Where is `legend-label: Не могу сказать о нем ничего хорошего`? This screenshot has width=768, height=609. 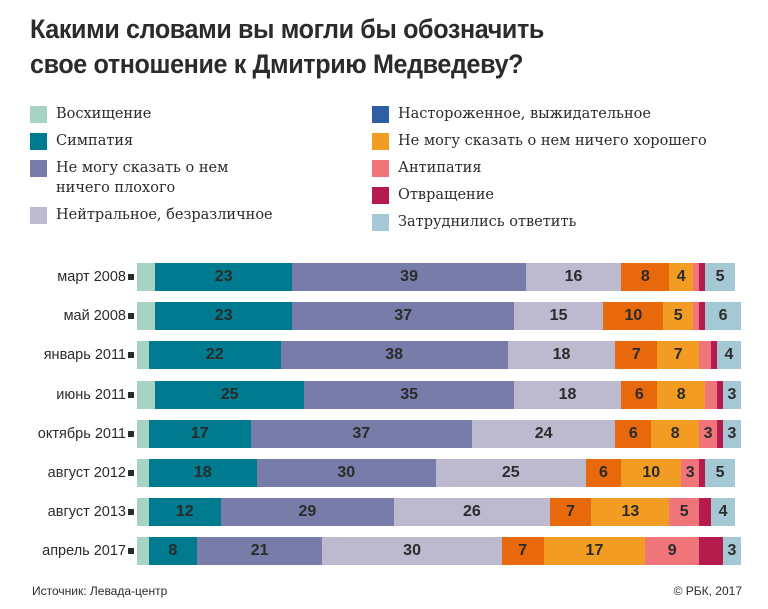
legend-label: Не могу сказать о нем ничего хорошего is located at coordinates (552, 141).